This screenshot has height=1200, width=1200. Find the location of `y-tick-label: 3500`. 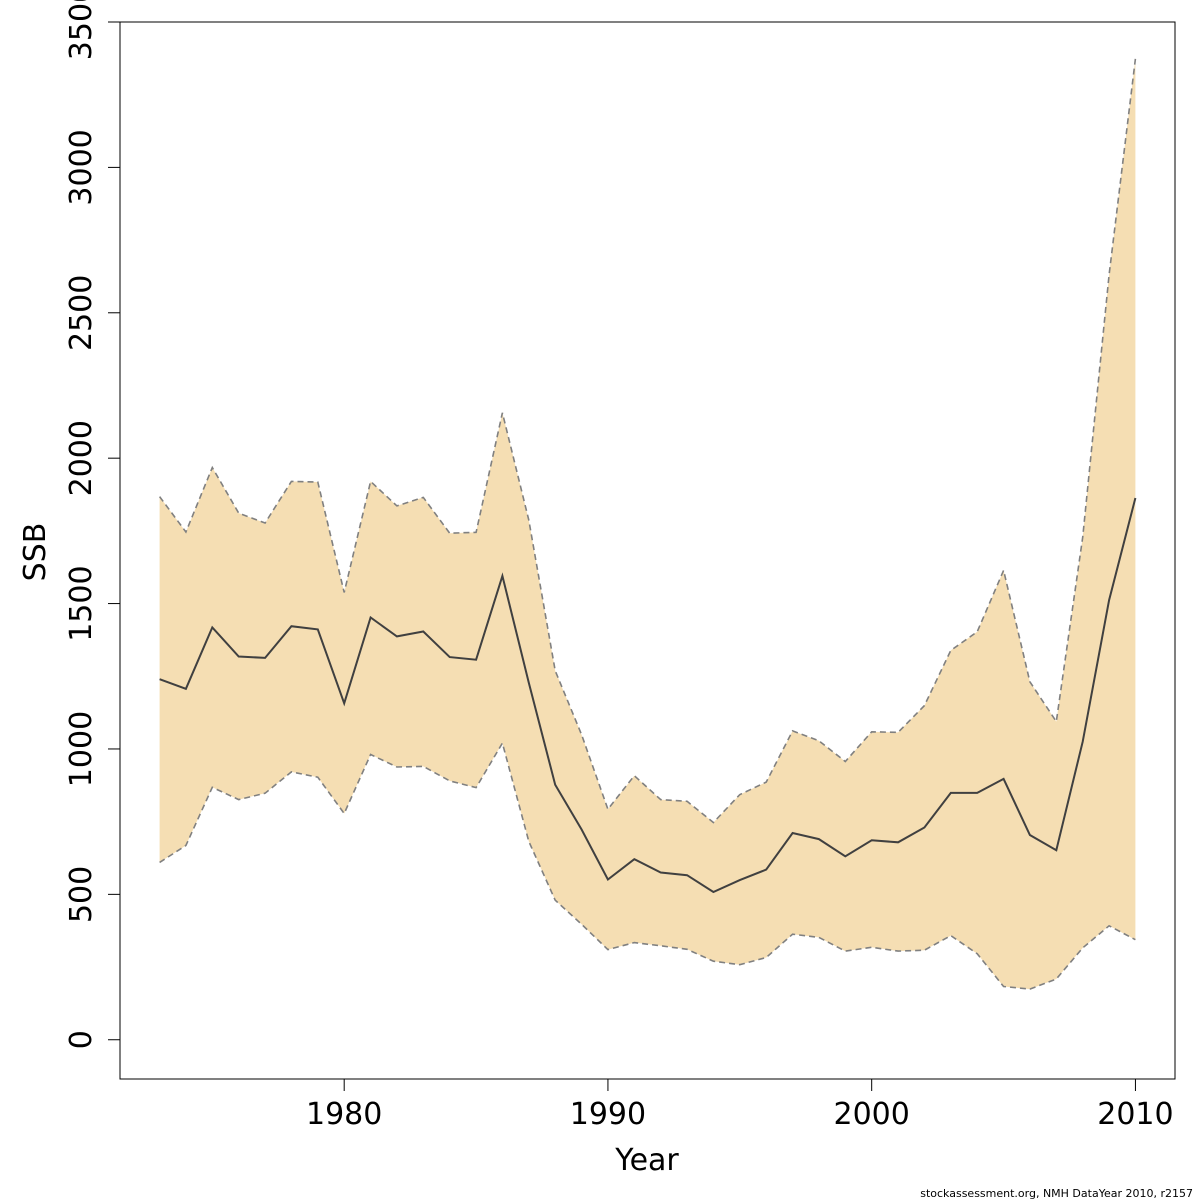

y-tick-label: 3500 is located at coordinates (81, 30).